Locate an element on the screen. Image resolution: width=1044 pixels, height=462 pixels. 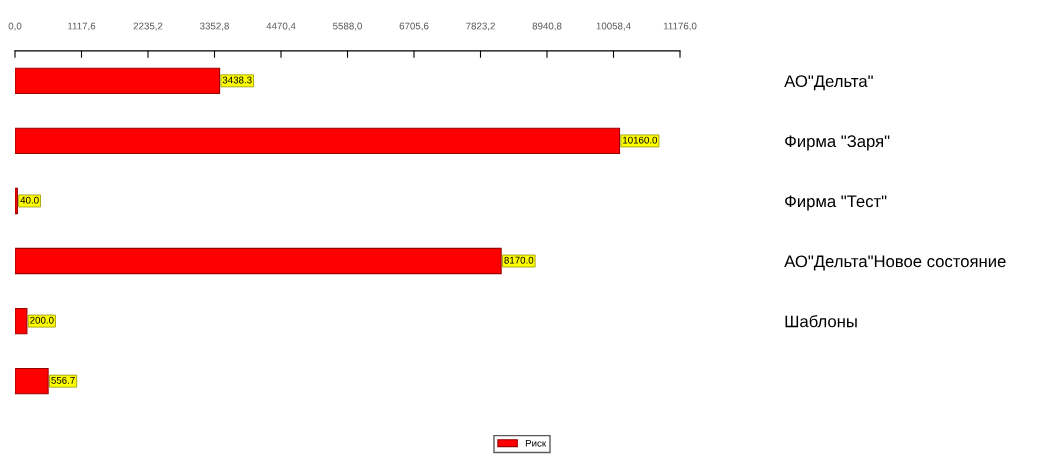
x-tick-label: 5588,0 is located at coordinates (347, 26).